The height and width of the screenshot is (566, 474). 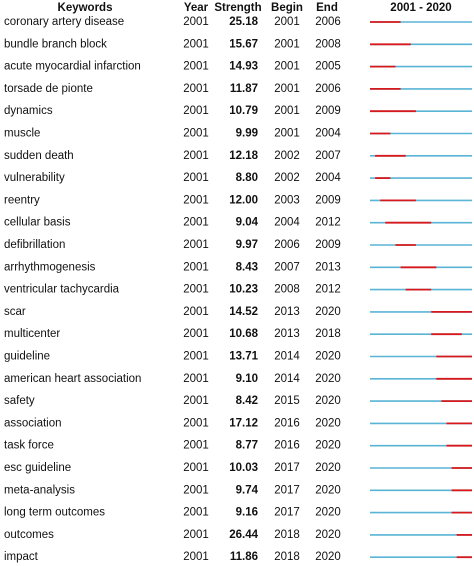 What do you see at coordinates (243, 67) in the screenshot?
I see `strength: 14.93` at bounding box center [243, 67].